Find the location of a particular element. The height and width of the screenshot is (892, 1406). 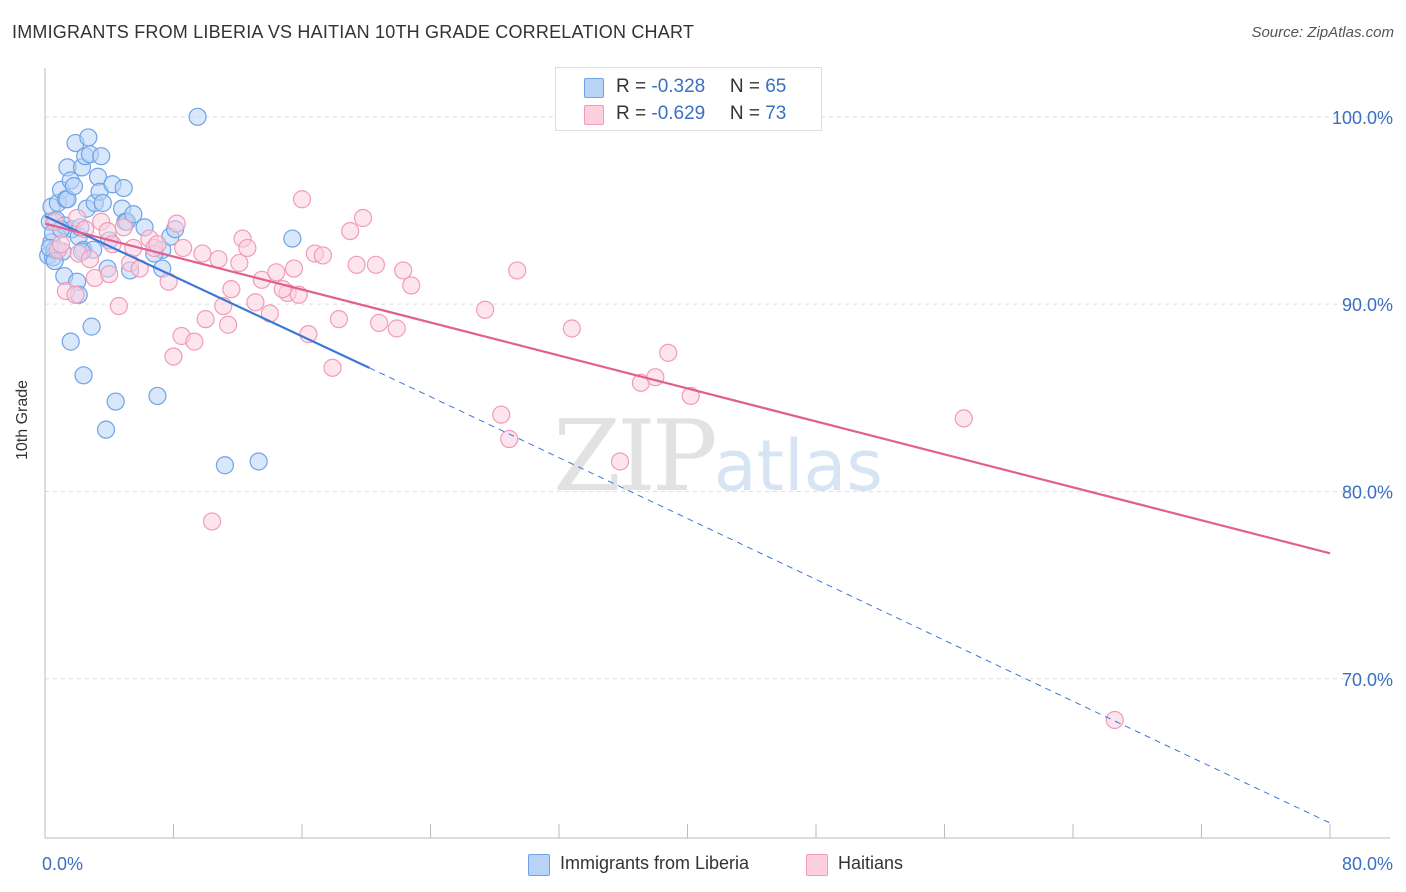

stats-box: R = -0.328 N = 65 R = -0.629 N = 73 is located at coordinates (688, 99).